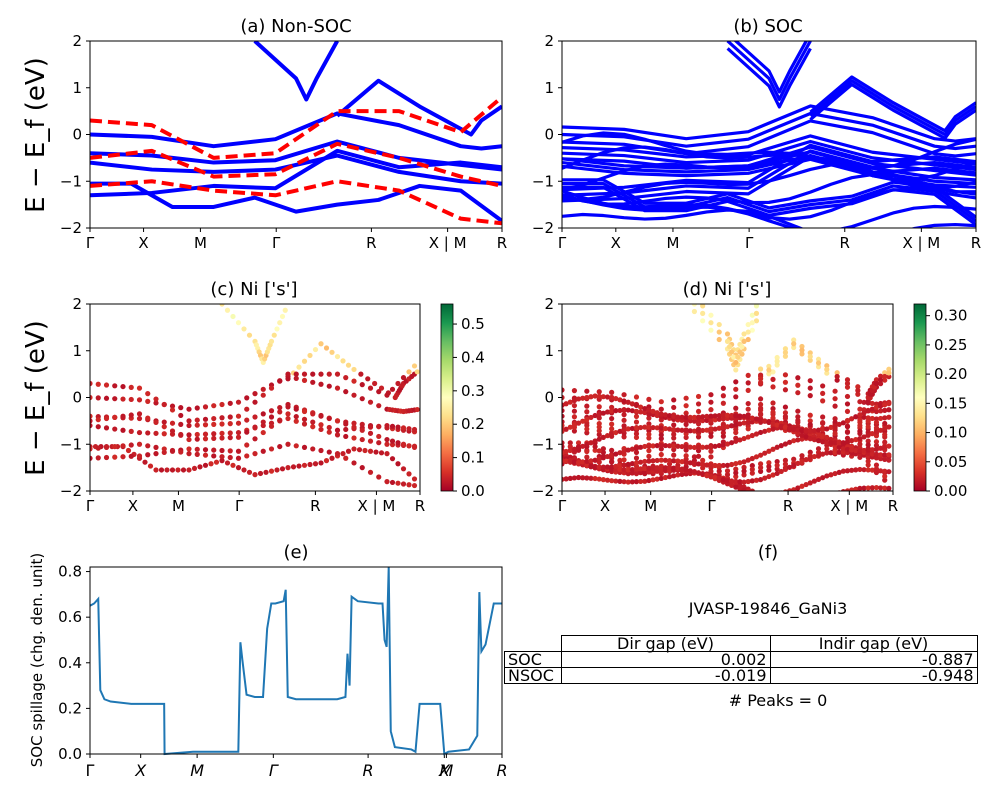  I want to click on peaks-count: # Peaks = 0, so click(778, 700).